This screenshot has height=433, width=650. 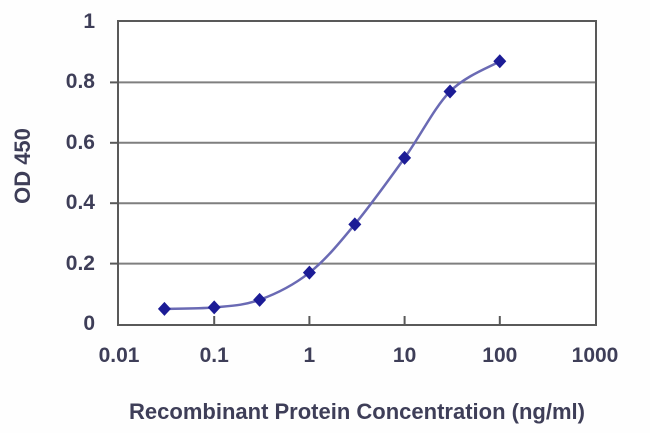 What do you see at coordinates (119, 355) in the screenshot?
I see `x-tick-label: 0.01` at bounding box center [119, 355].